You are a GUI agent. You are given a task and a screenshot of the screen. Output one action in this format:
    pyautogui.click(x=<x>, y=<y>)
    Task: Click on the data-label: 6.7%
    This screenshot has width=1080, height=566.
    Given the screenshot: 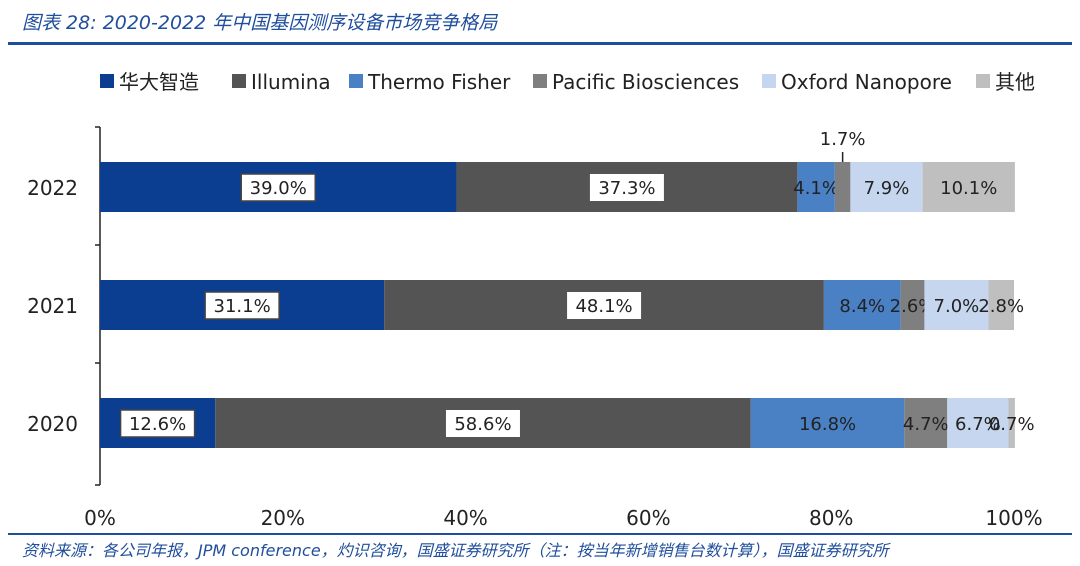 What is the action you would take?
    pyautogui.click(x=978, y=424)
    